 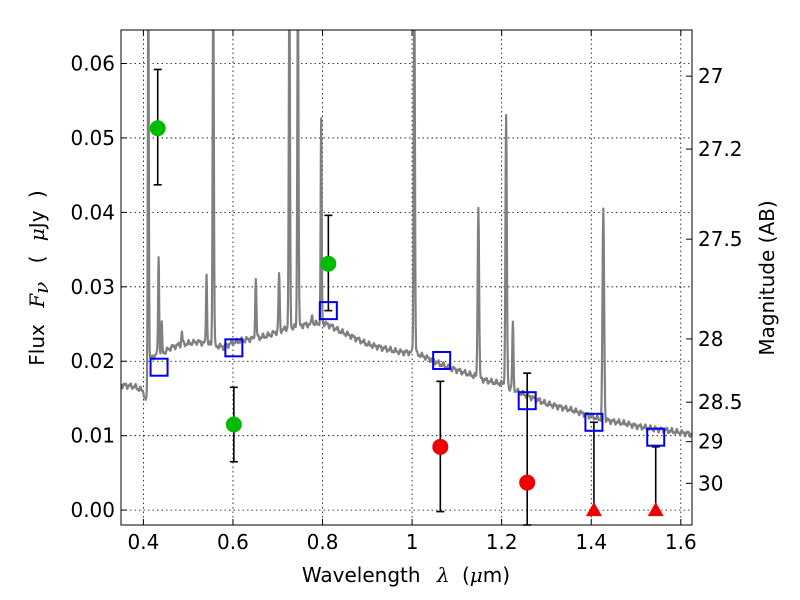 I want to click on magnitude-tick-label: 30, so click(x=710, y=483).